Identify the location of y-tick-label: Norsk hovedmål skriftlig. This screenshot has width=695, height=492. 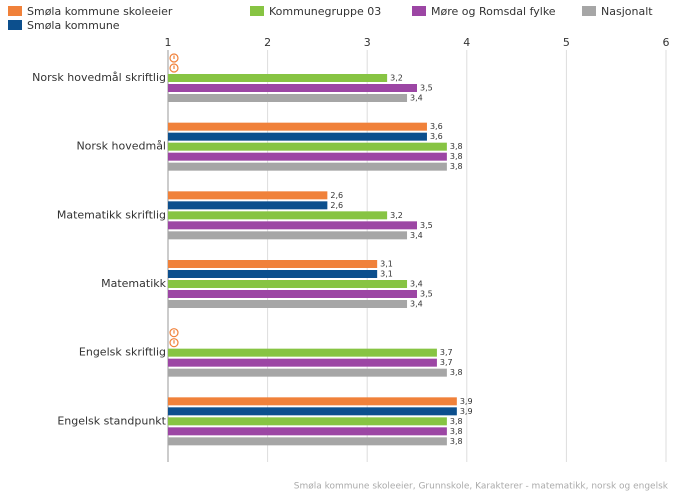
(99, 77).